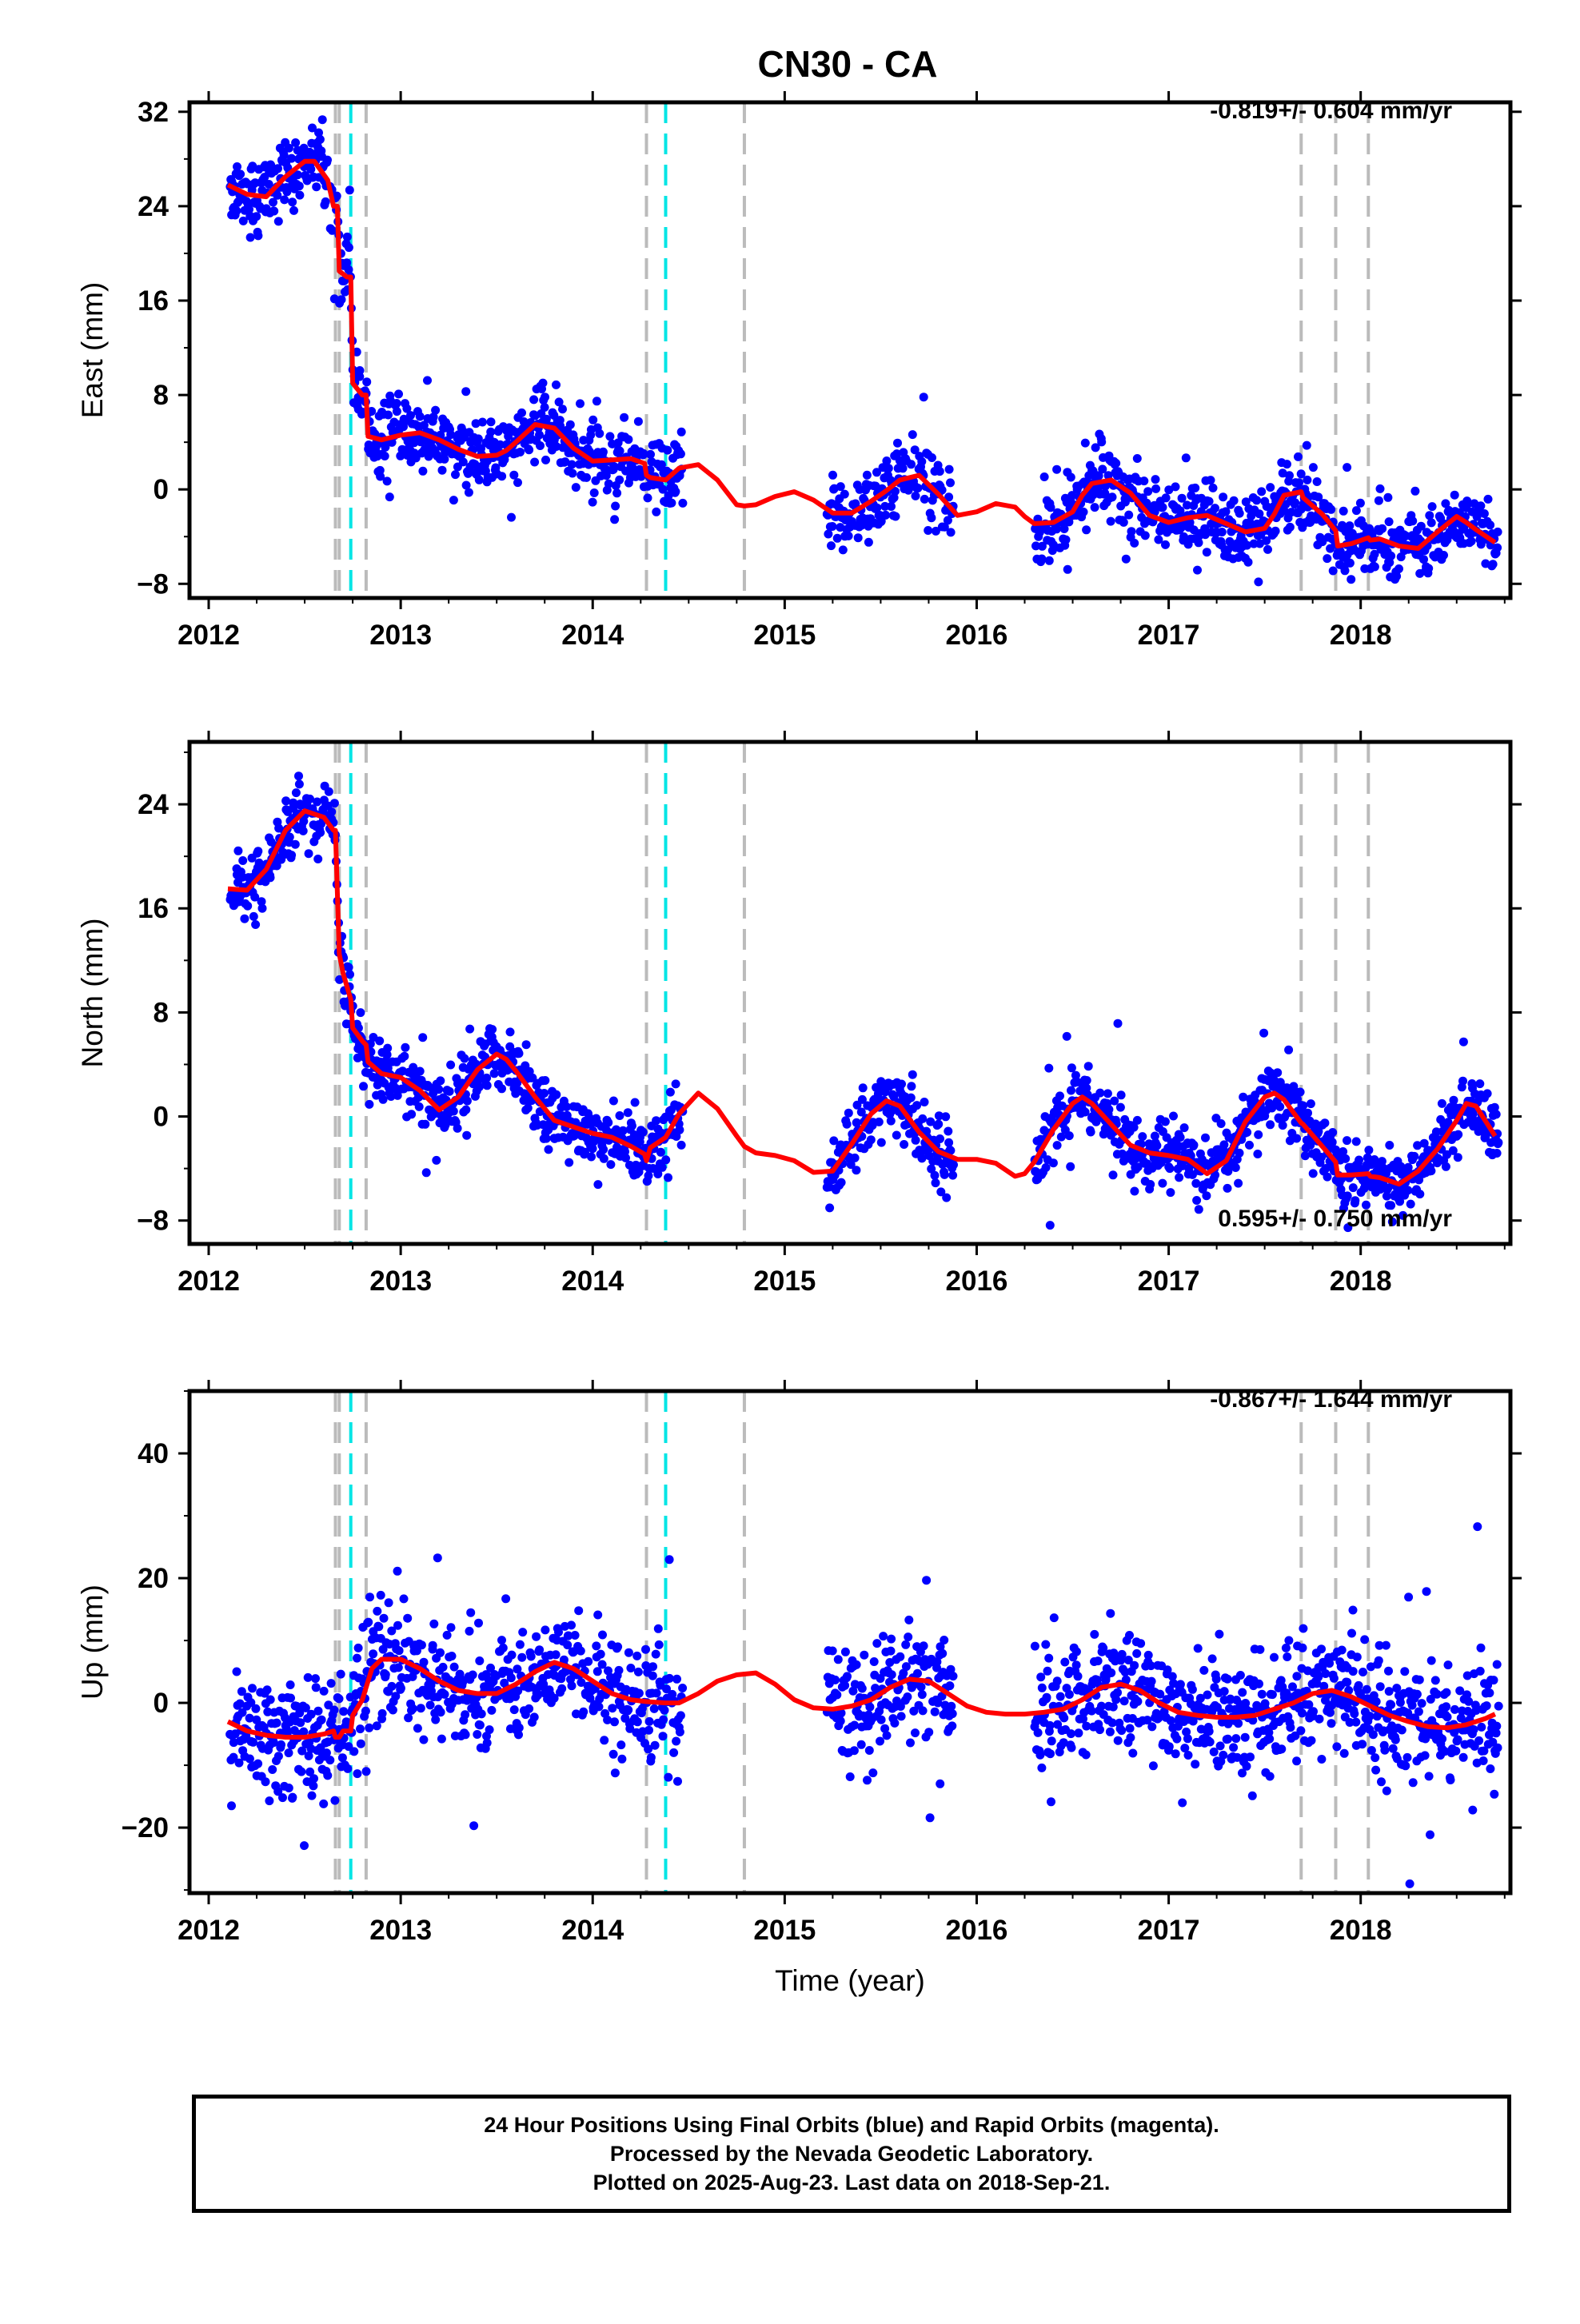 The image size is (1580, 2324). Describe the element at coordinates (209, 1282) in the screenshot. I see `north-x-tick-label: 2012` at that location.